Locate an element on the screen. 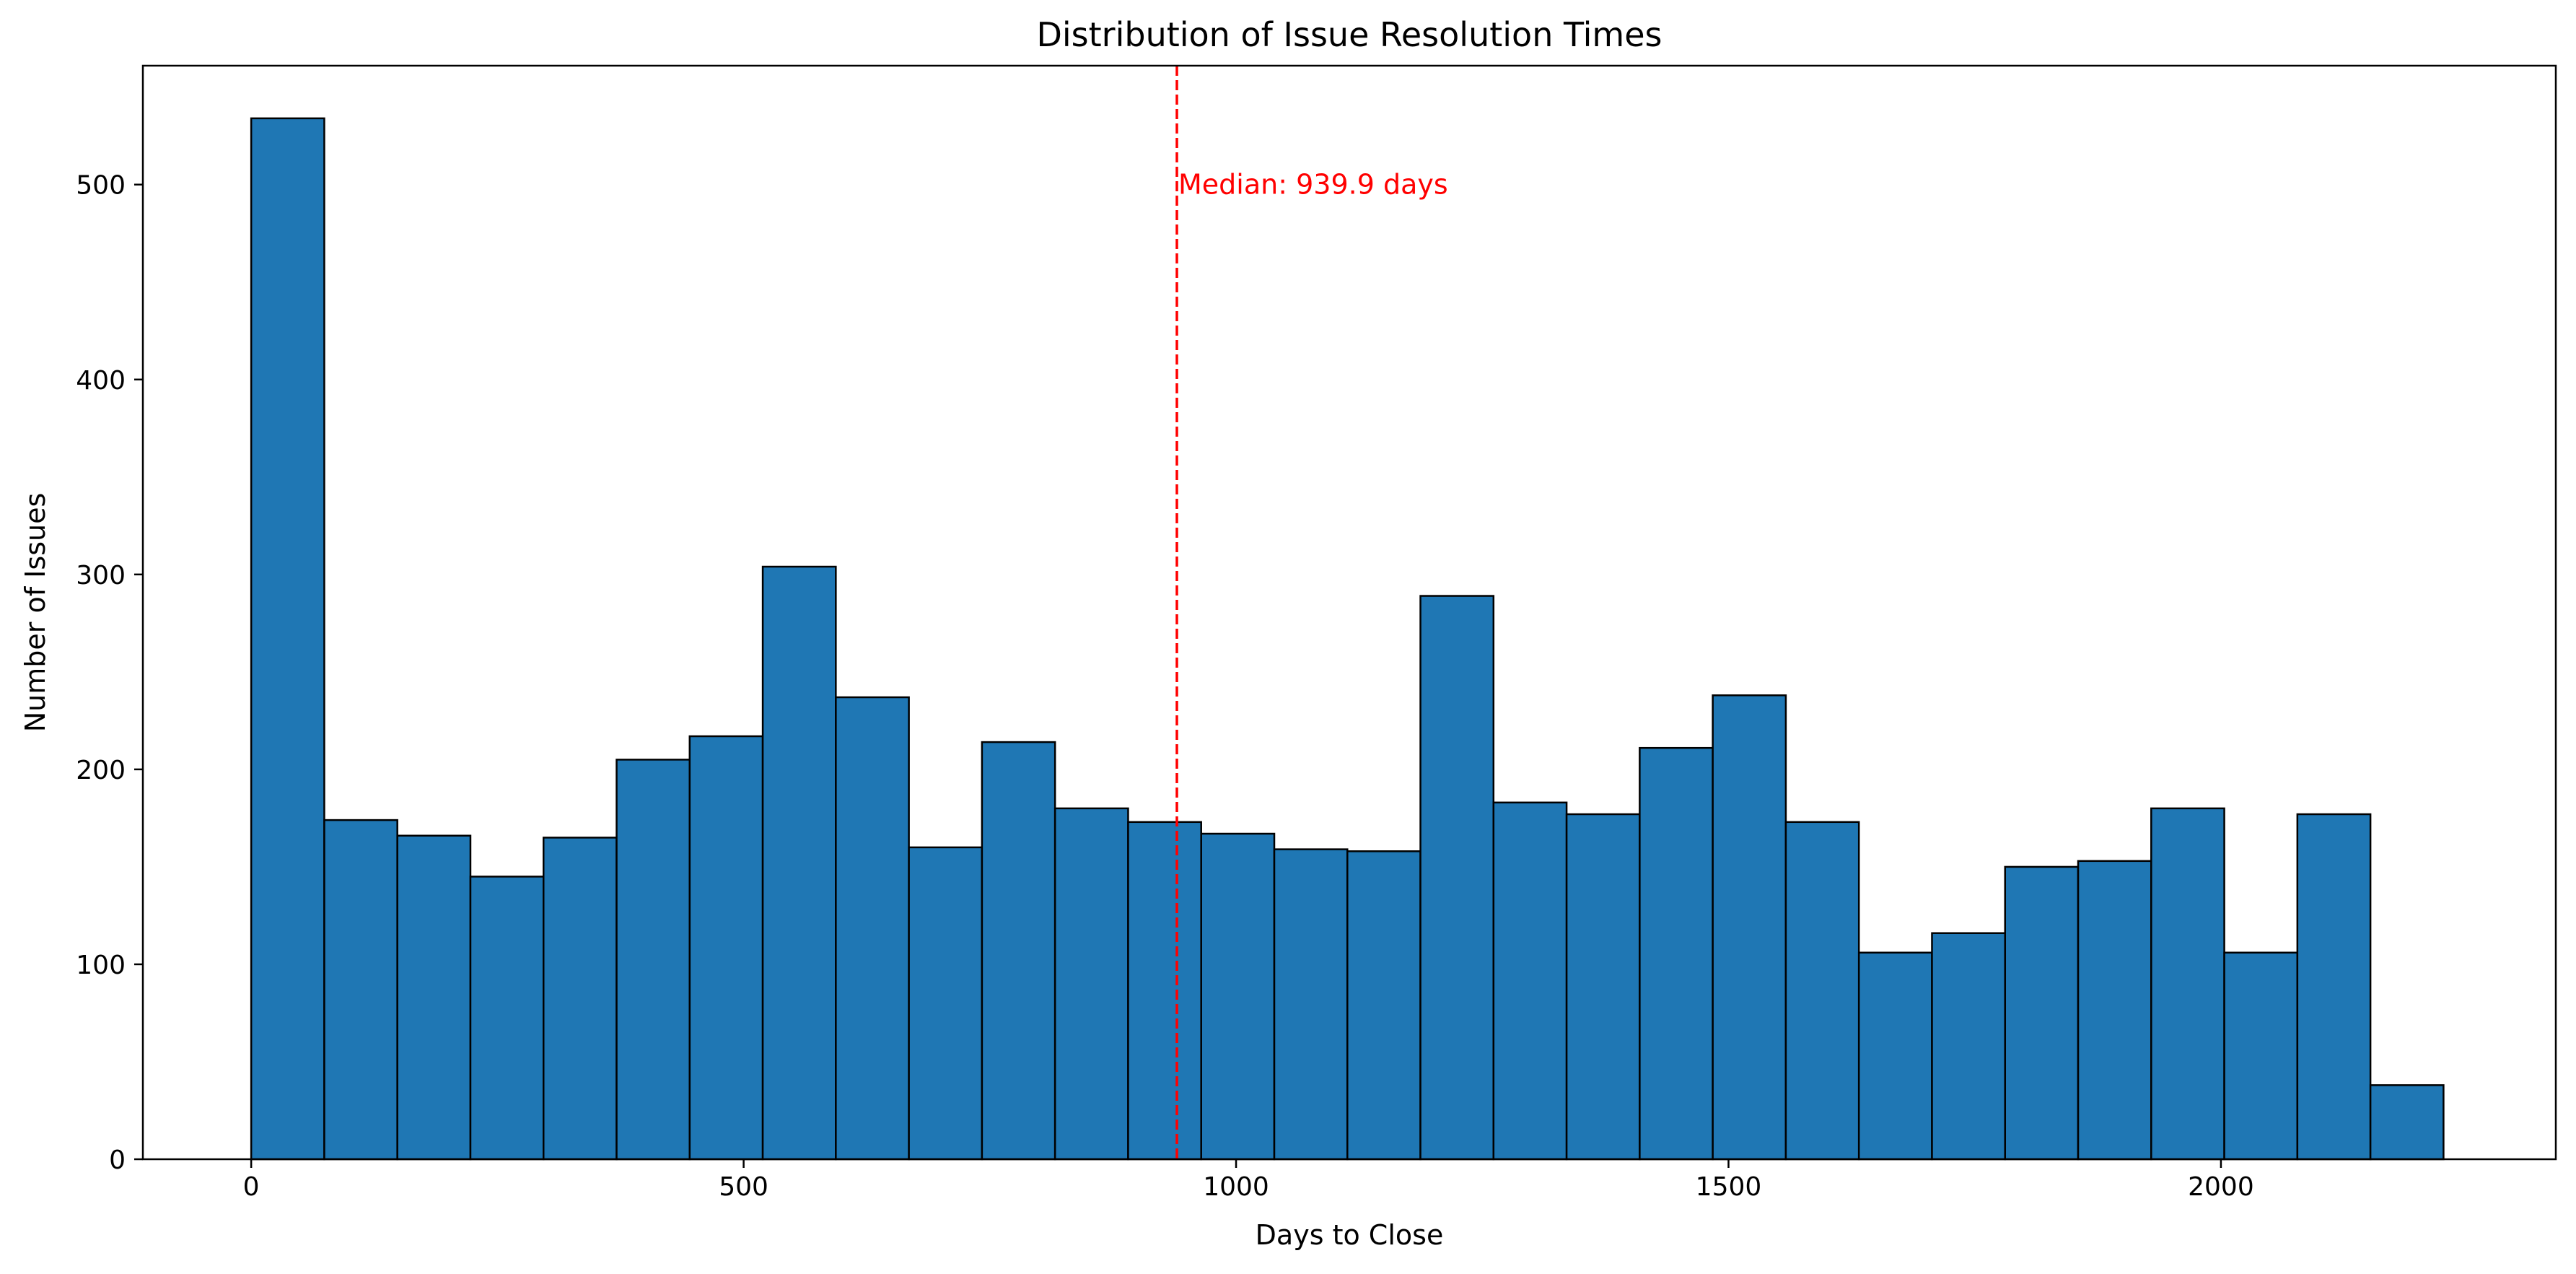 This screenshot has width=2576, height=1274. x-tick-label-1: 500 is located at coordinates (743, 1187).